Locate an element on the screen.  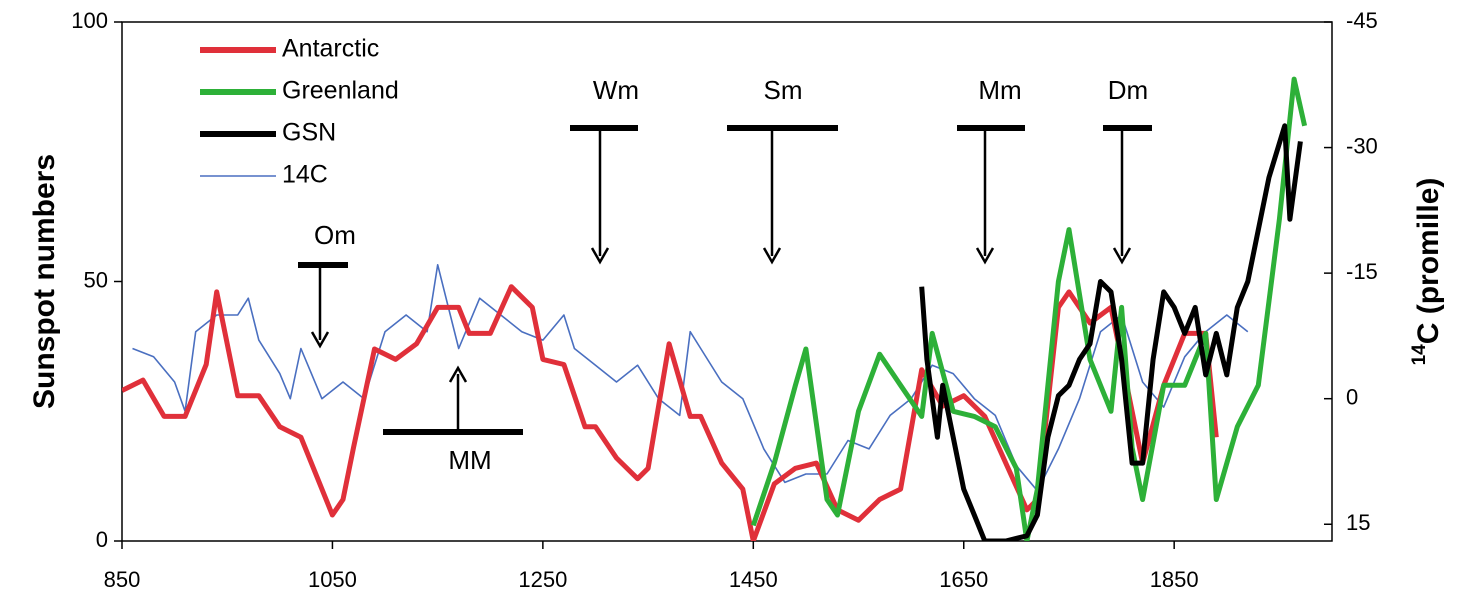
y-axis-label: Sunspot numbers is located at coordinates (44, 281).